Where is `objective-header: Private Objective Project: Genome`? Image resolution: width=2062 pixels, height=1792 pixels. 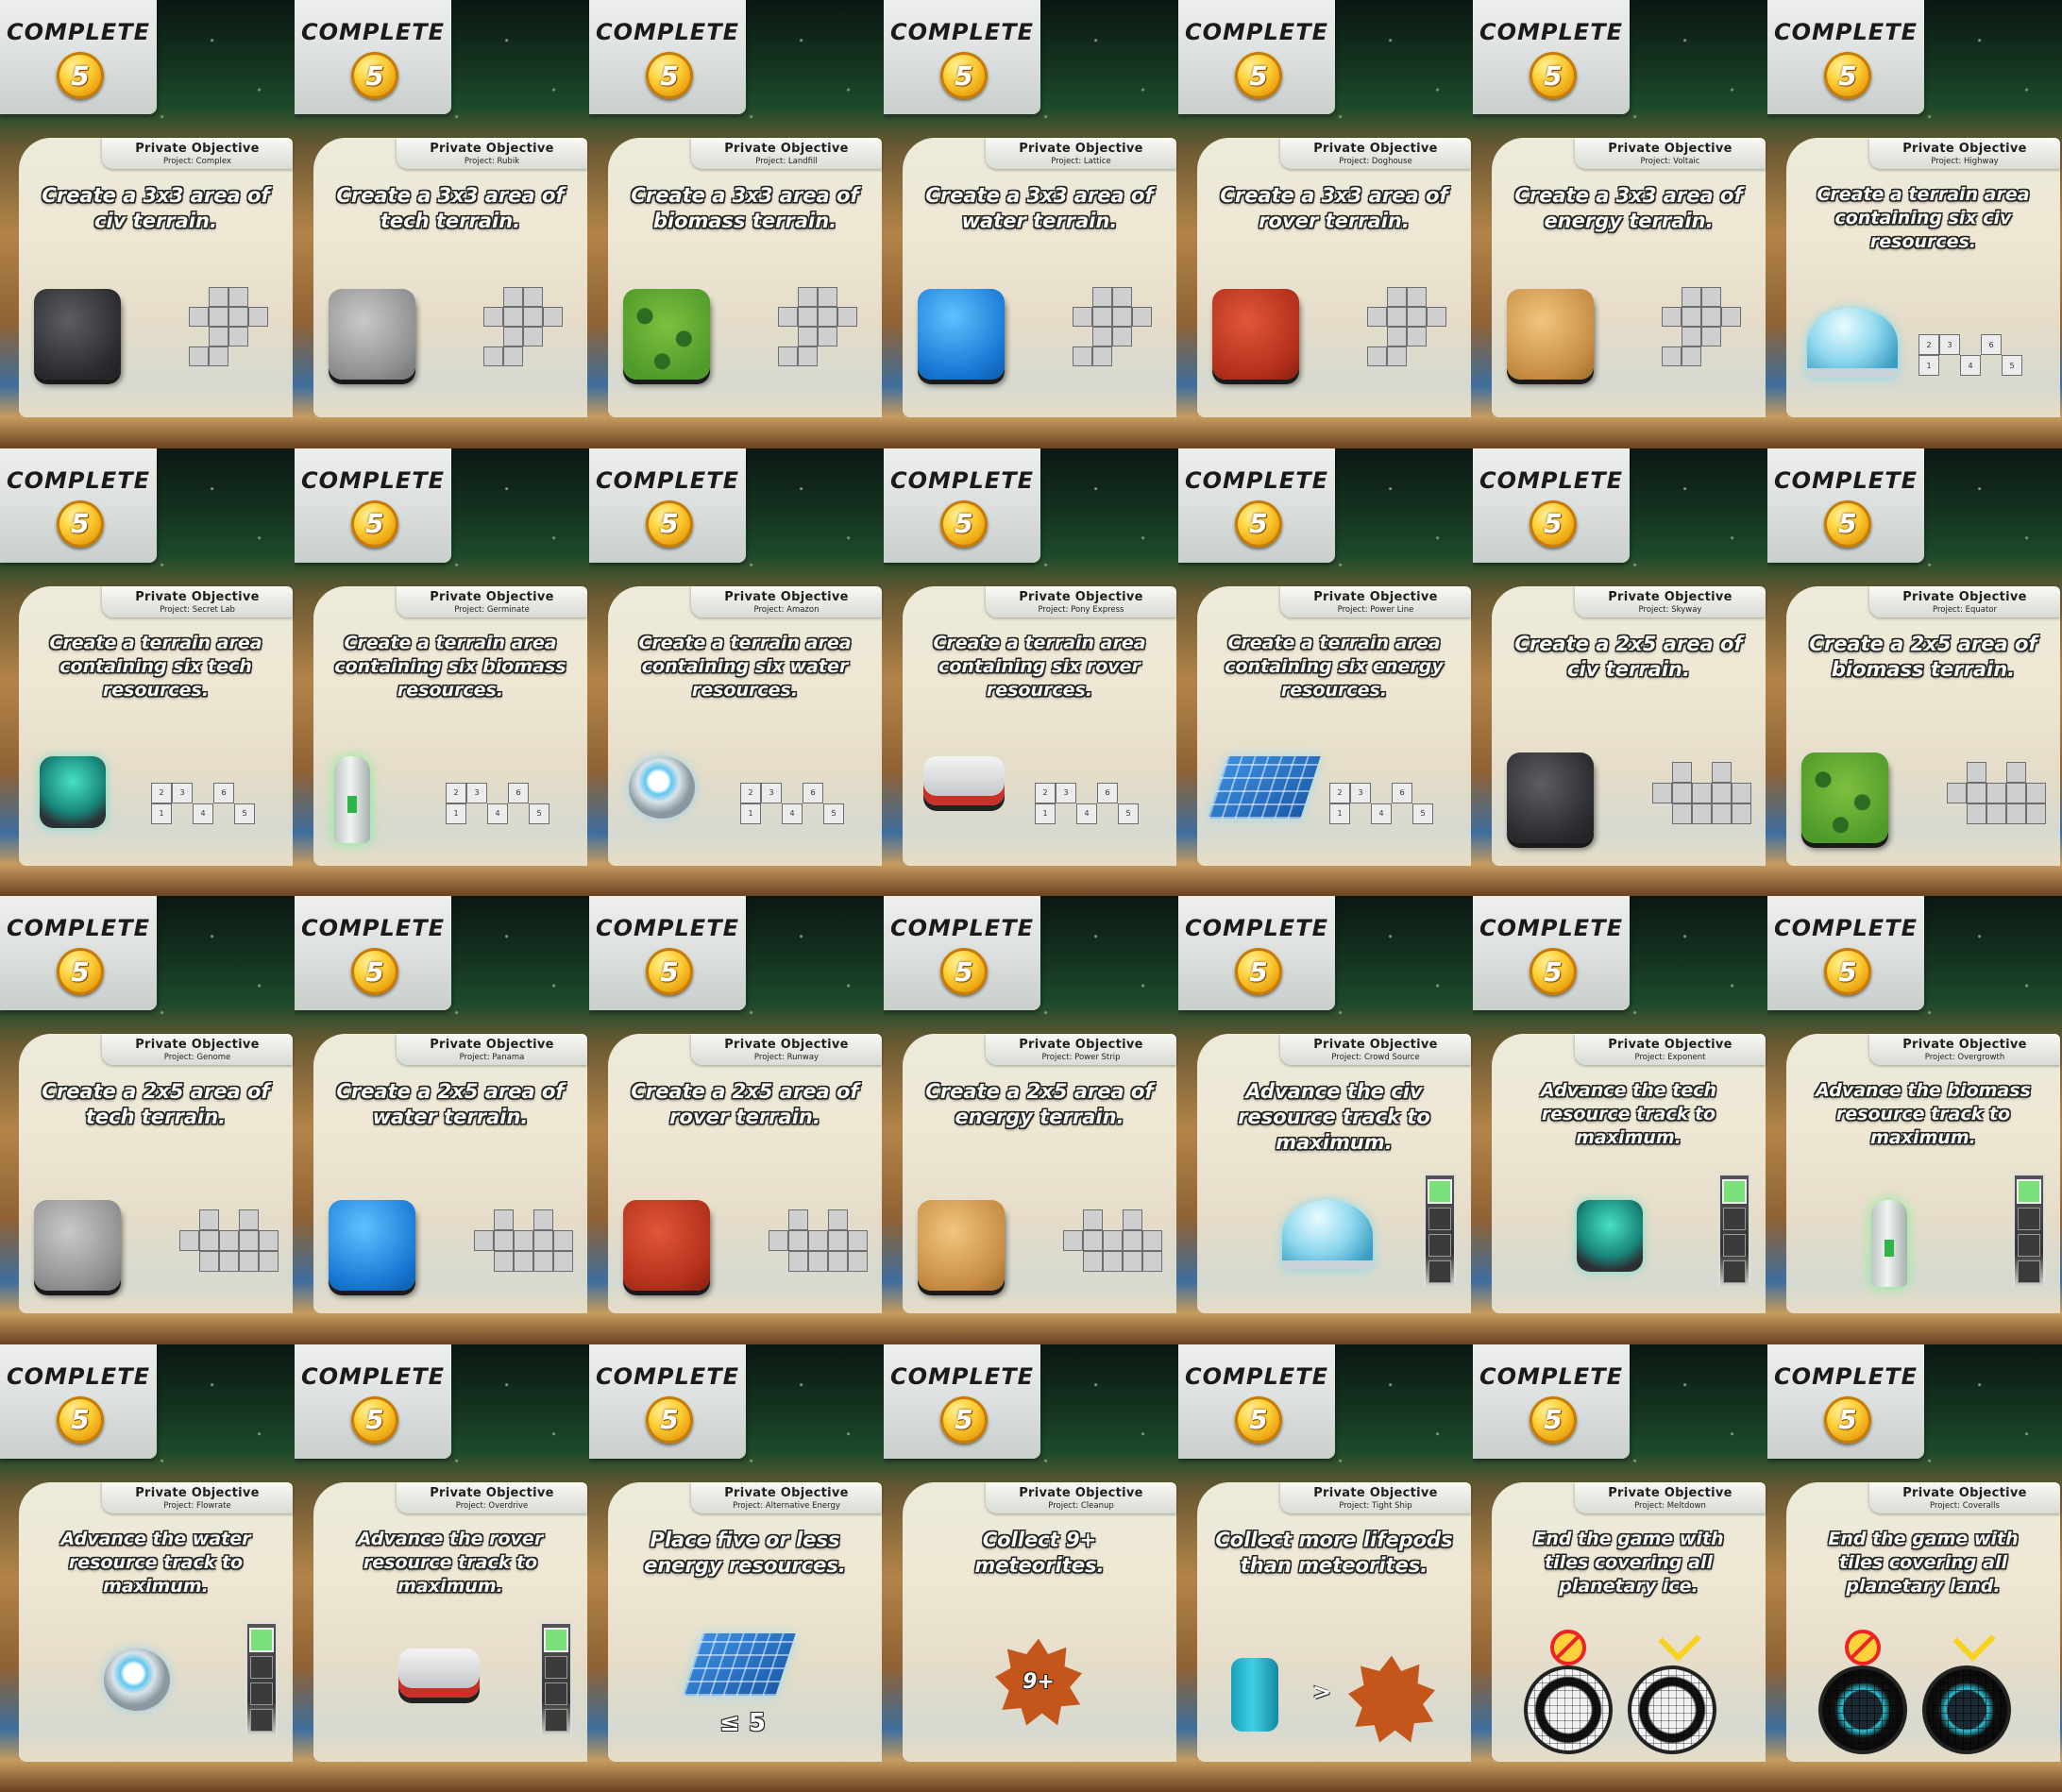 objective-header: Private Objective Project: Genome is located at coordinates (197, 1049).